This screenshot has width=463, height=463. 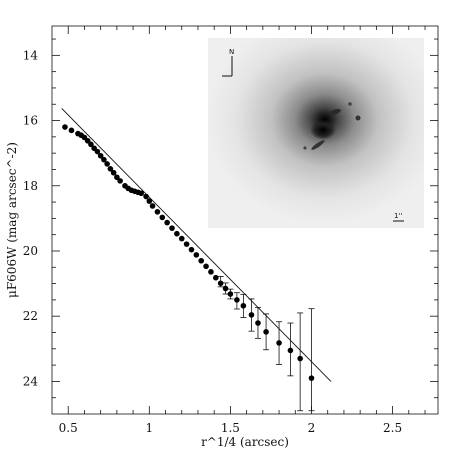 What do you see at coordinates (398, 216) in the screenshot?
I see `scale-bar-label: 1''` at bounding box center [398, 216].